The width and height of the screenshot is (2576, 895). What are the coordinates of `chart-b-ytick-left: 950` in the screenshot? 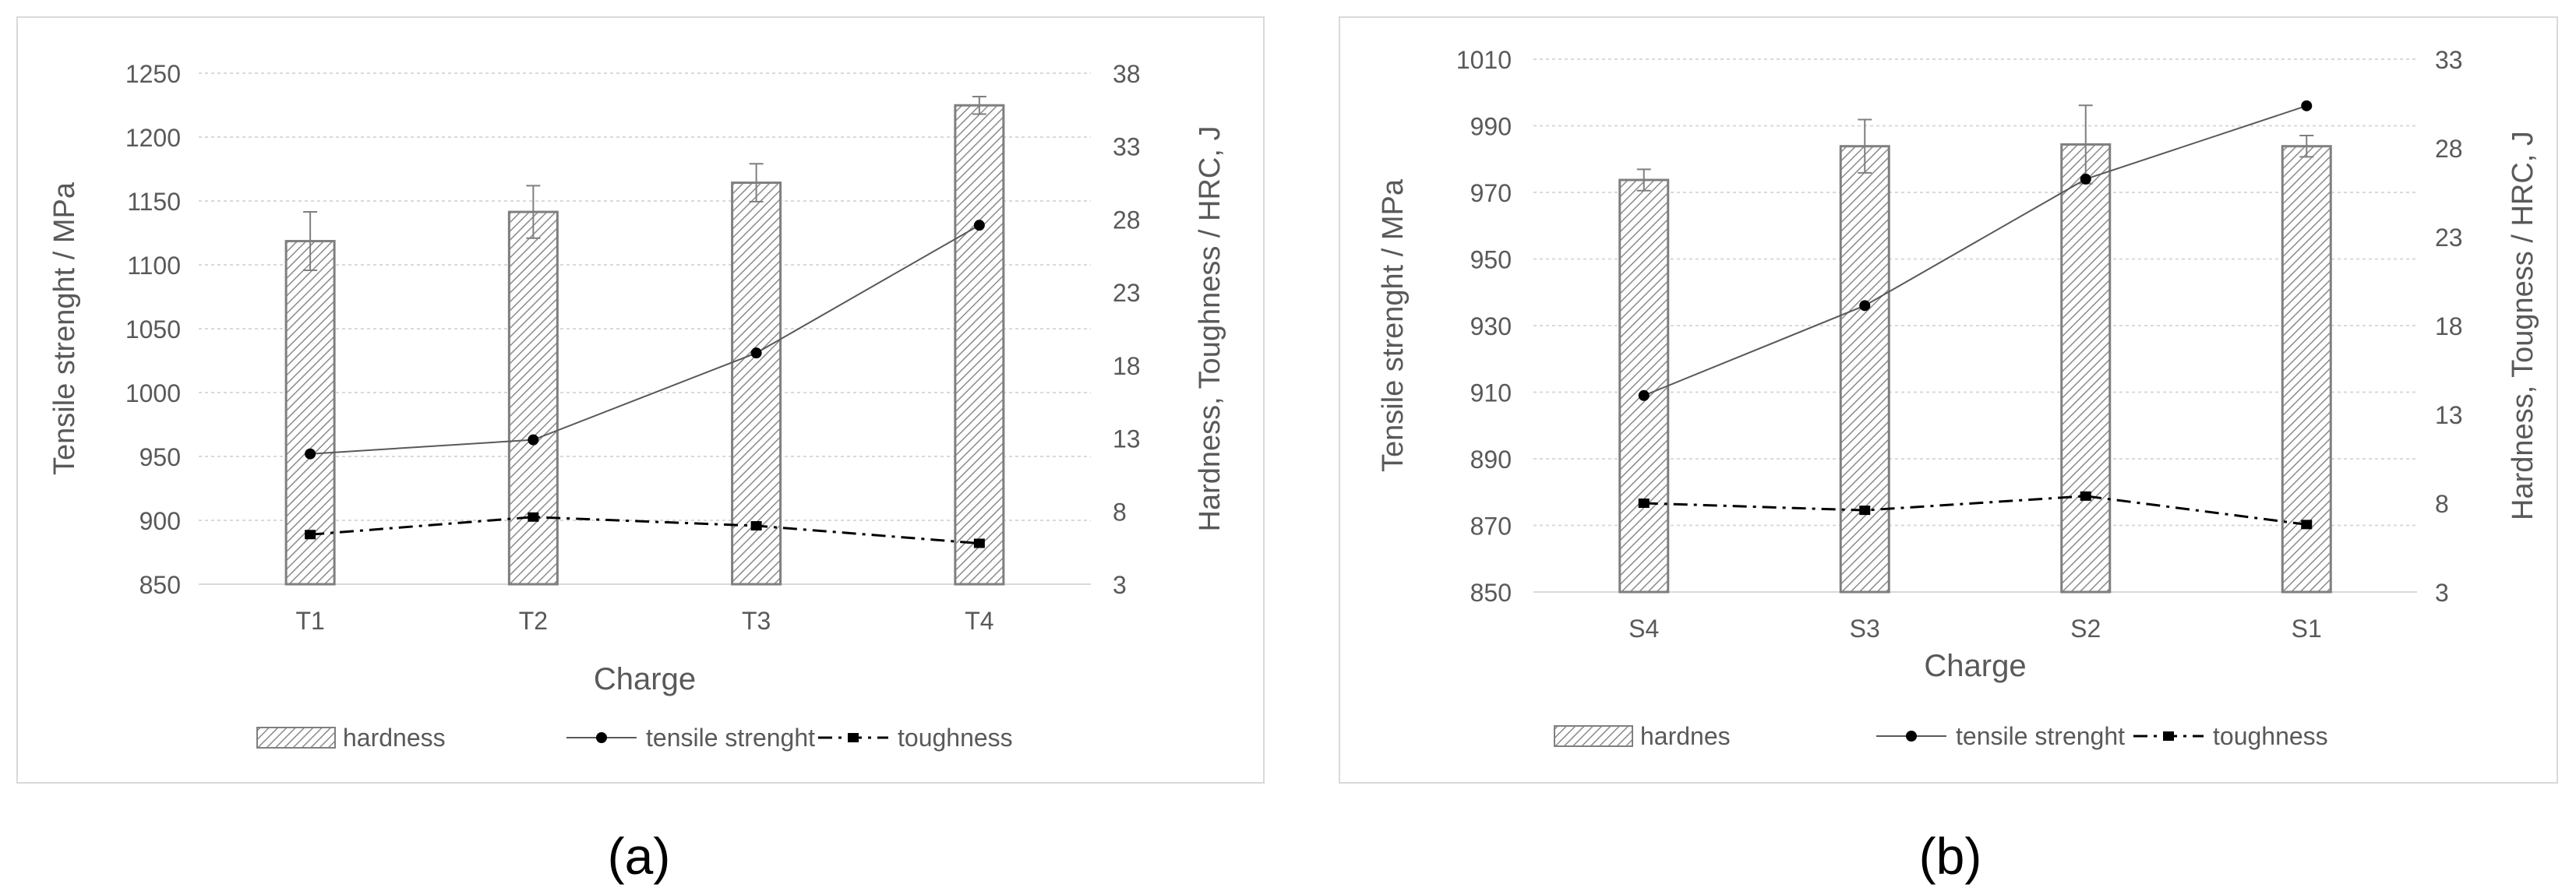 It's located at (1491, 260).